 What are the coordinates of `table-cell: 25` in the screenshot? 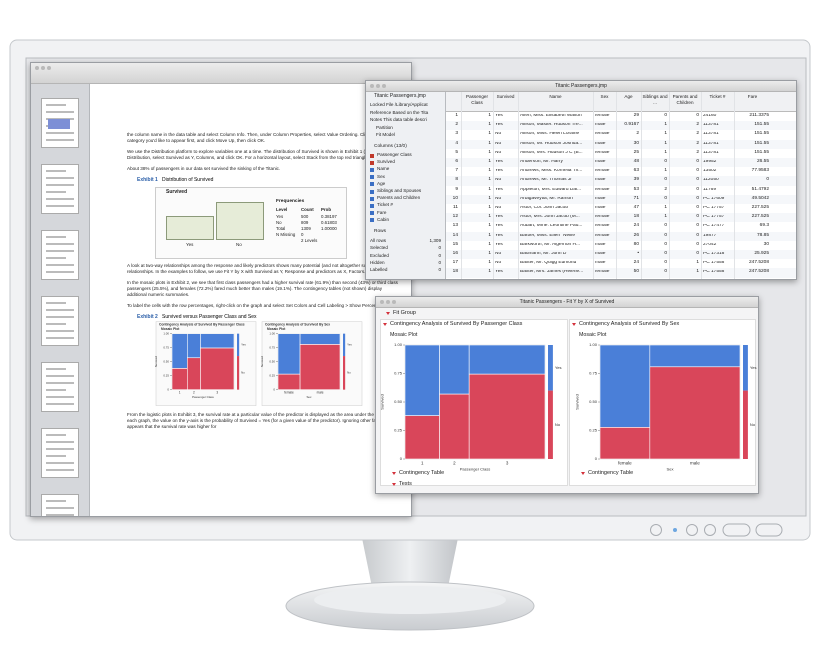 It's located at (636, 152).